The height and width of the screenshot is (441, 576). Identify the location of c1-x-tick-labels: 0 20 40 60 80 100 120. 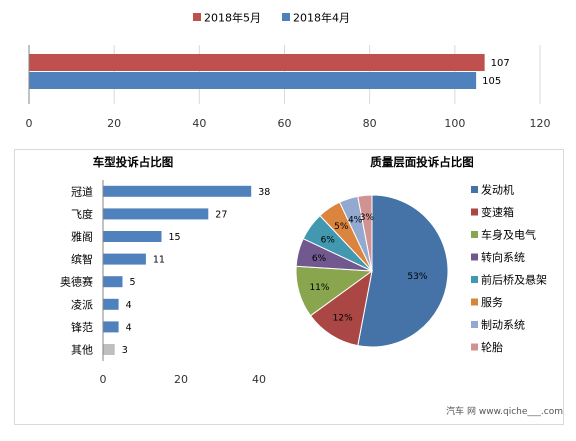
(288, 123).